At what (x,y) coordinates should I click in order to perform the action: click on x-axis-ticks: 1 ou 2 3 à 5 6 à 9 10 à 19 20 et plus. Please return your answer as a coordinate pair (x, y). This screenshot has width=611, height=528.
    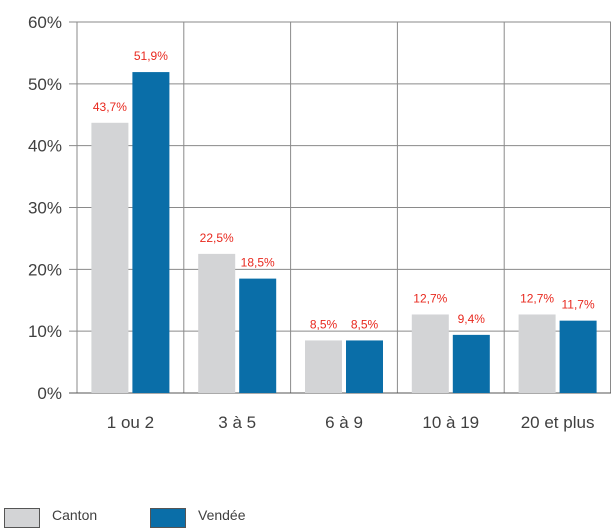
    Looking at the image, I should click on (351, 422).